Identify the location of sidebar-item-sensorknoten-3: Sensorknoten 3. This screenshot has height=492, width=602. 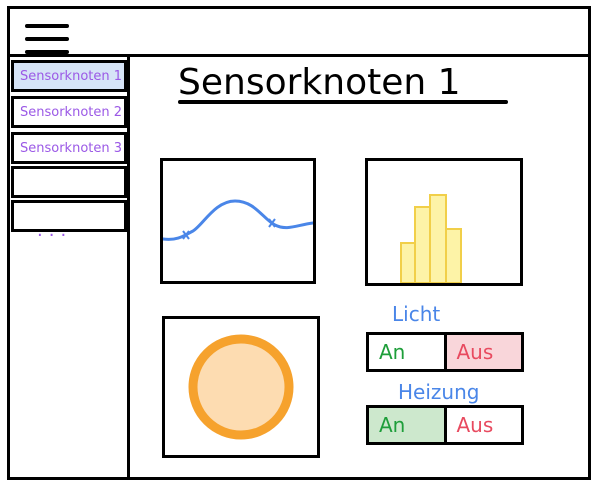
(69, 148).